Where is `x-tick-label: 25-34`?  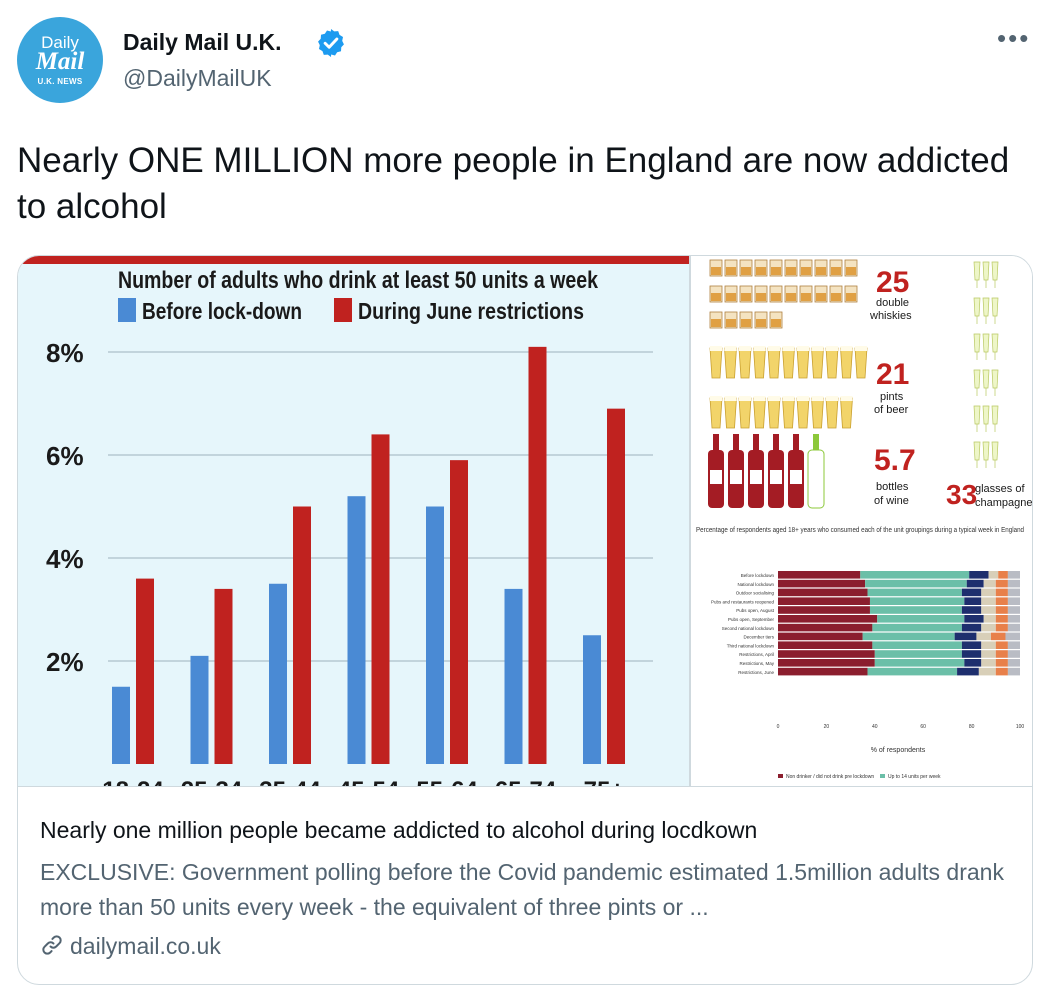
x-tick-label: 25-34 is located at coordinates (212, 781).